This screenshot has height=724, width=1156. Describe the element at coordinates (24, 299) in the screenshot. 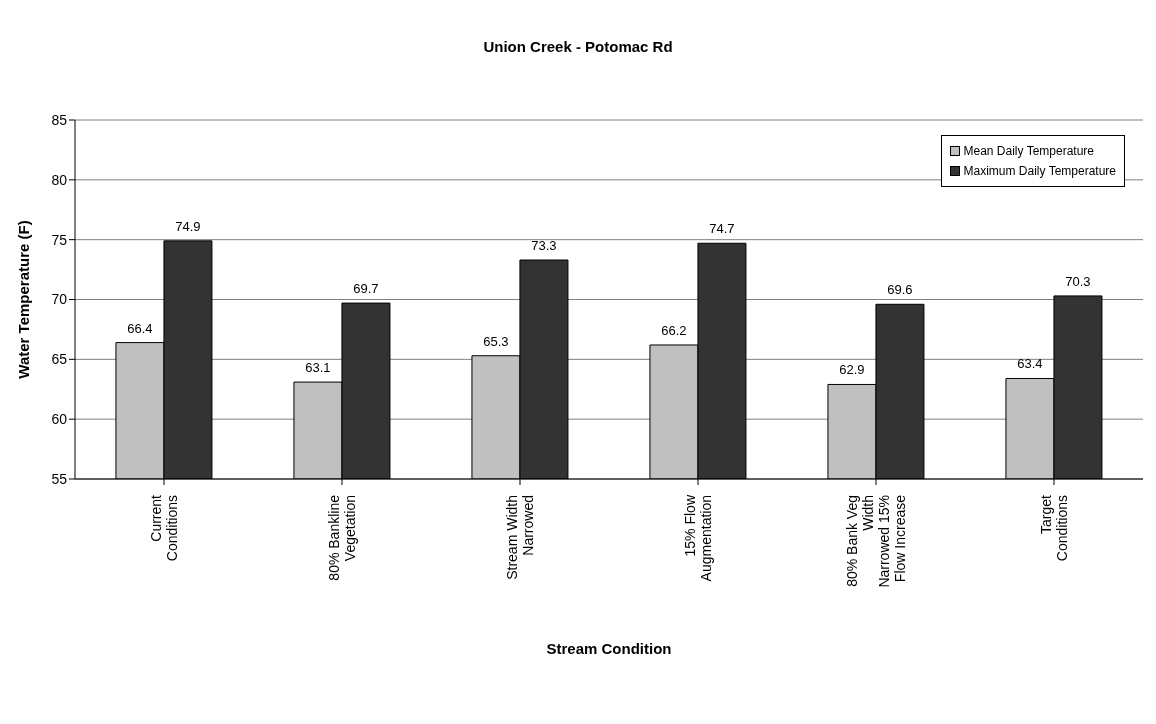

I see `y-axis-title: Water Temperature (F)` at that location.